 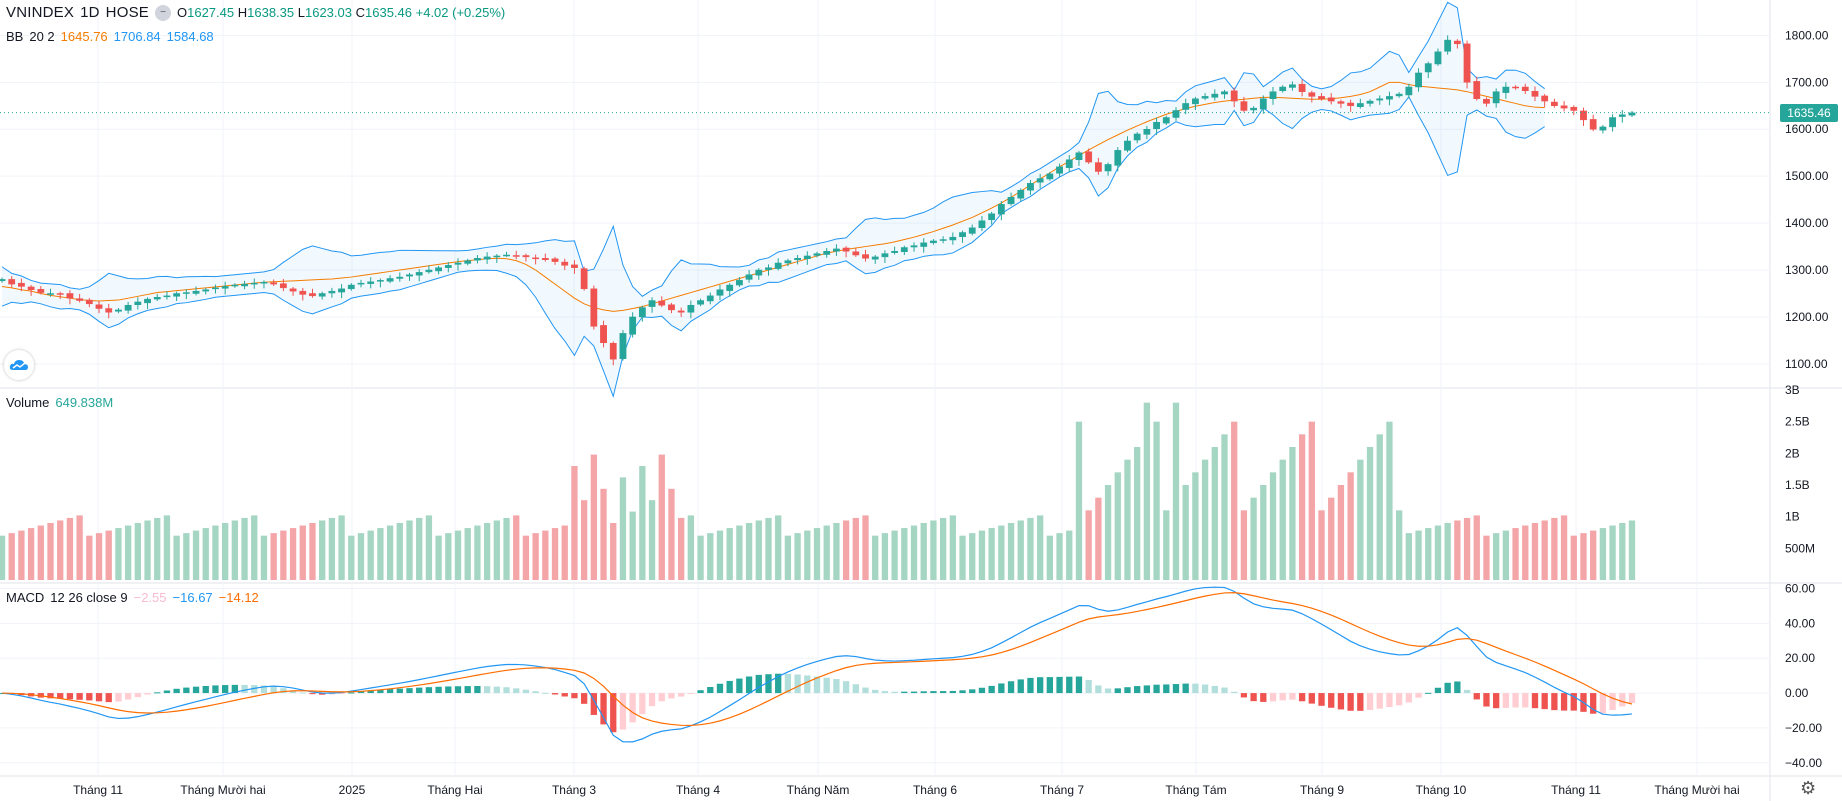 I want to click on symbol-name: VNINDEX, so click(x=40, y=12).